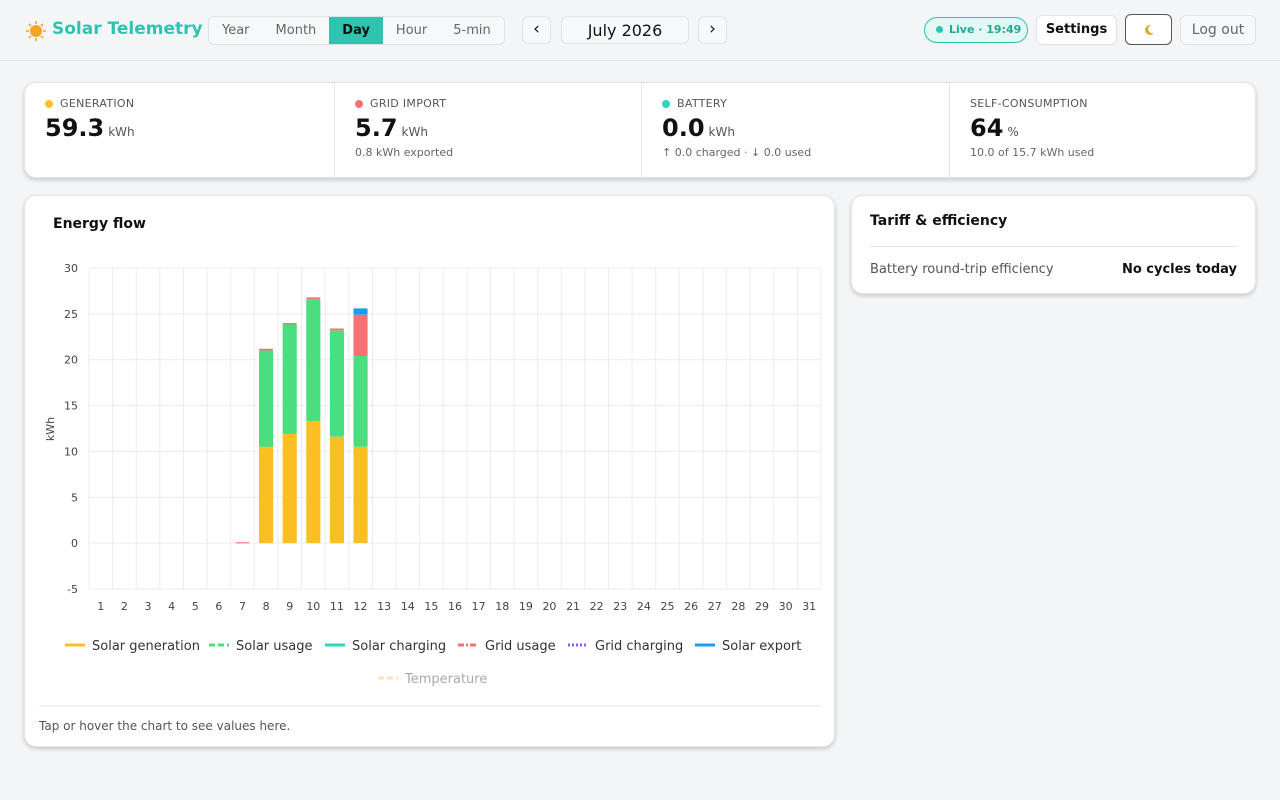  I want to click on x-tick-label: 4, so click(171, 606).